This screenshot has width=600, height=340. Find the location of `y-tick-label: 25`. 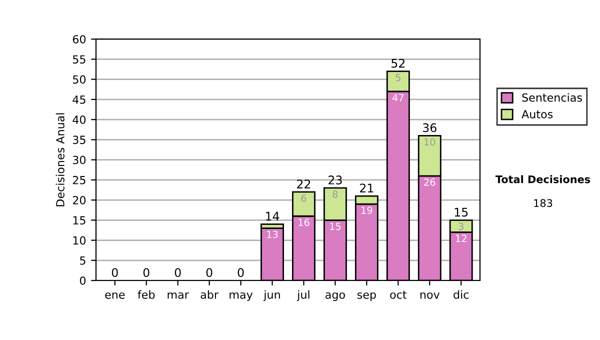

y-tick-label: 25 is located at coordinates (79, 180).